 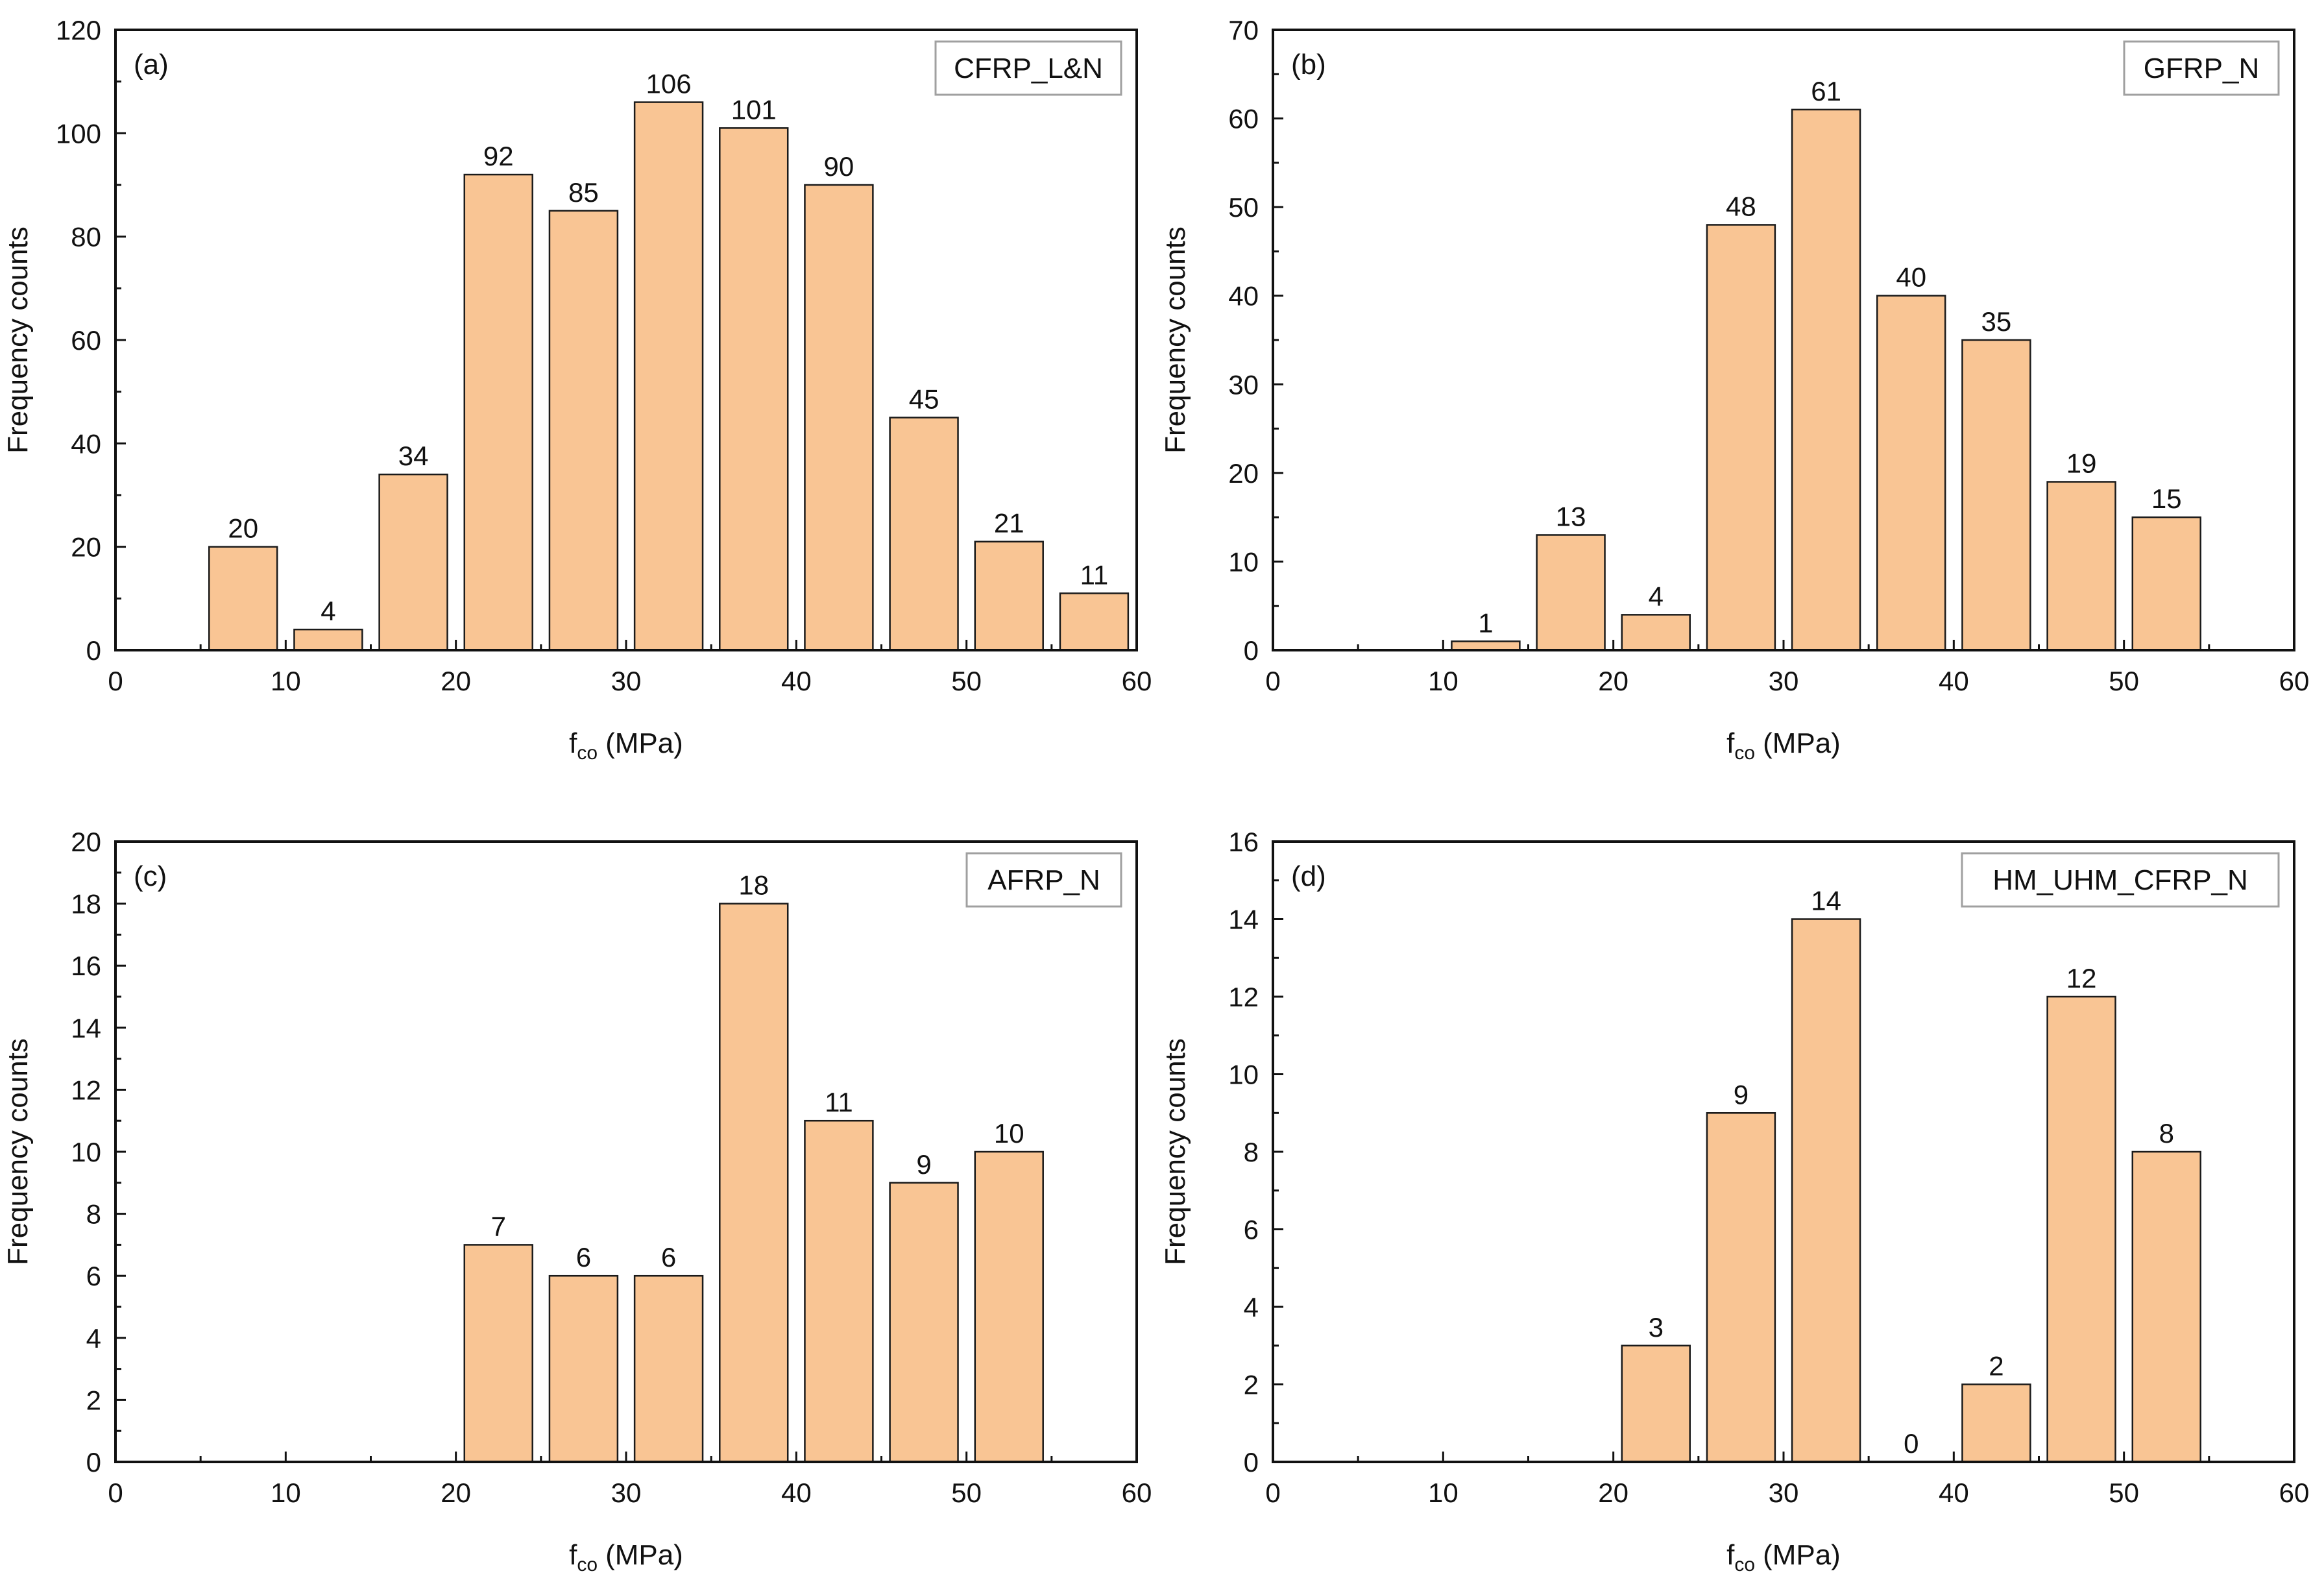 What do you see at coordinates (2167, 1133) in the screenshot?
I see `bar-value-label: 8` at bounding box center [2167, 1133].